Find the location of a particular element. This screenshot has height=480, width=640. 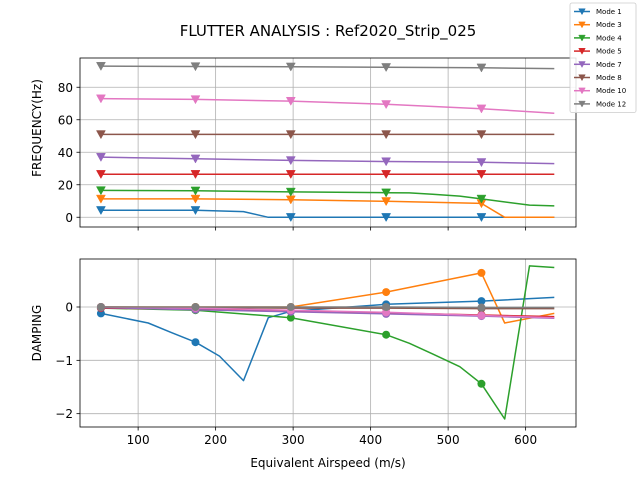

damping-series-mode-10-line is located at coordinates (327, 312).